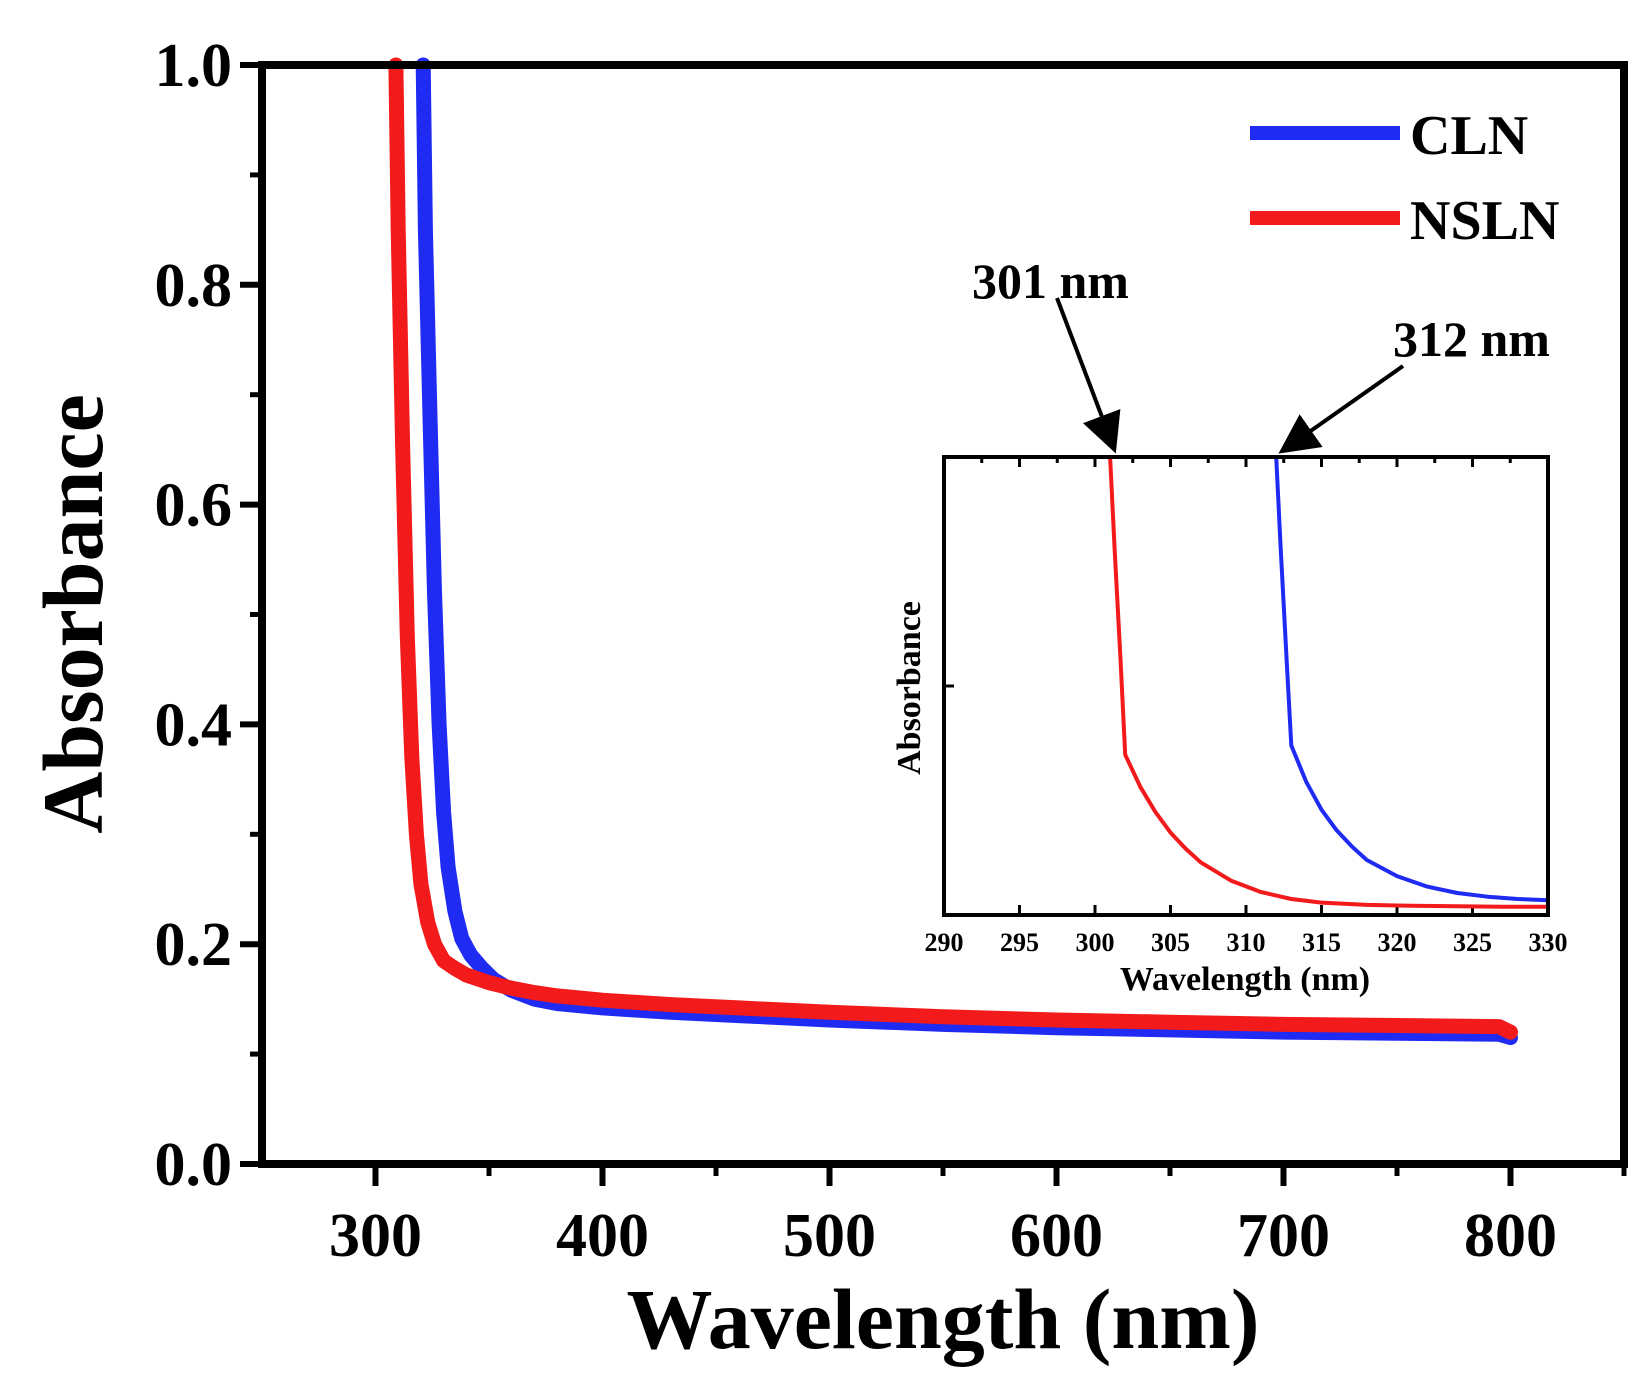 This screenshot has width=1650, height=1376. I want to click on y-tick-label: 0.4, so click(194, 725).